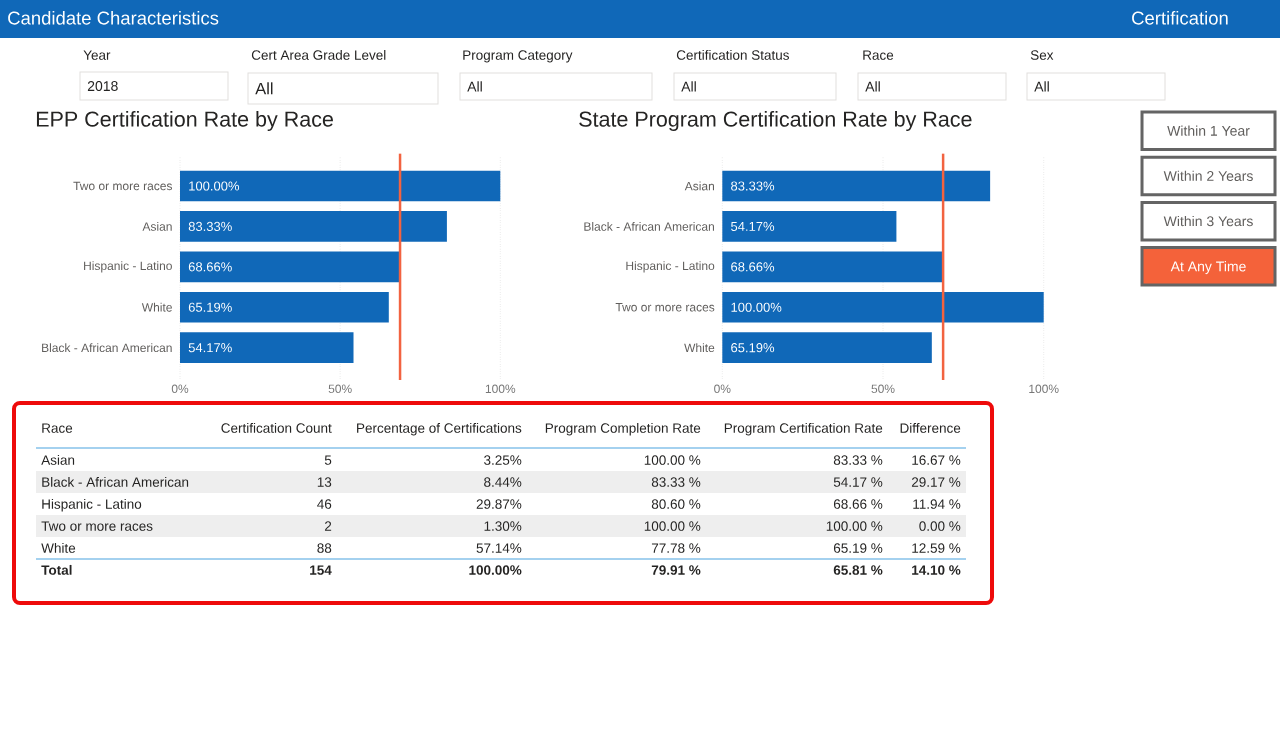  What do you see at coordinates (503, 460) in the screenshot?
I see `text: 3.25%` at bounding box center [503, 460].